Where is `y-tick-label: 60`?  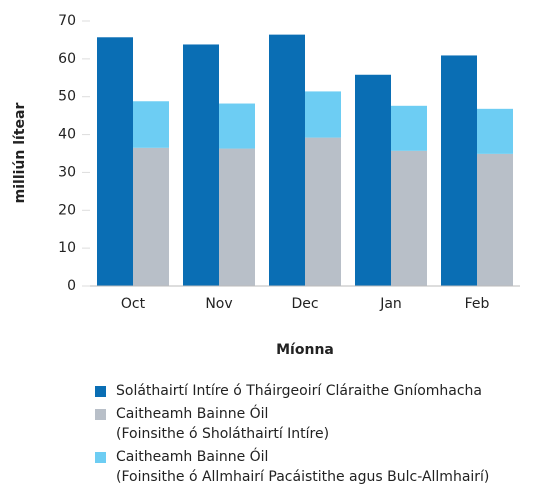 y-tick-label: 60 is located at coordinates (67, 59).